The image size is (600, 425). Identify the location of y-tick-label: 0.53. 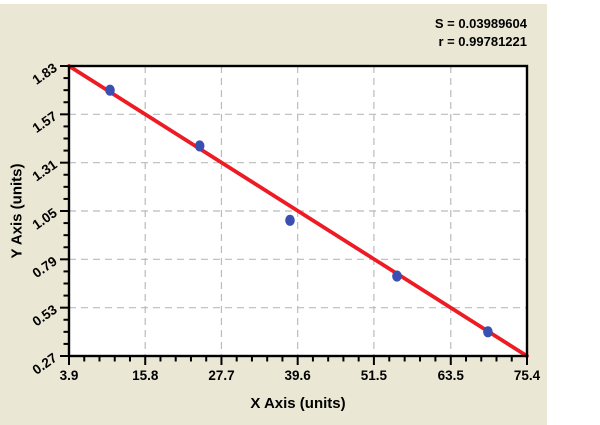
(45, 316).